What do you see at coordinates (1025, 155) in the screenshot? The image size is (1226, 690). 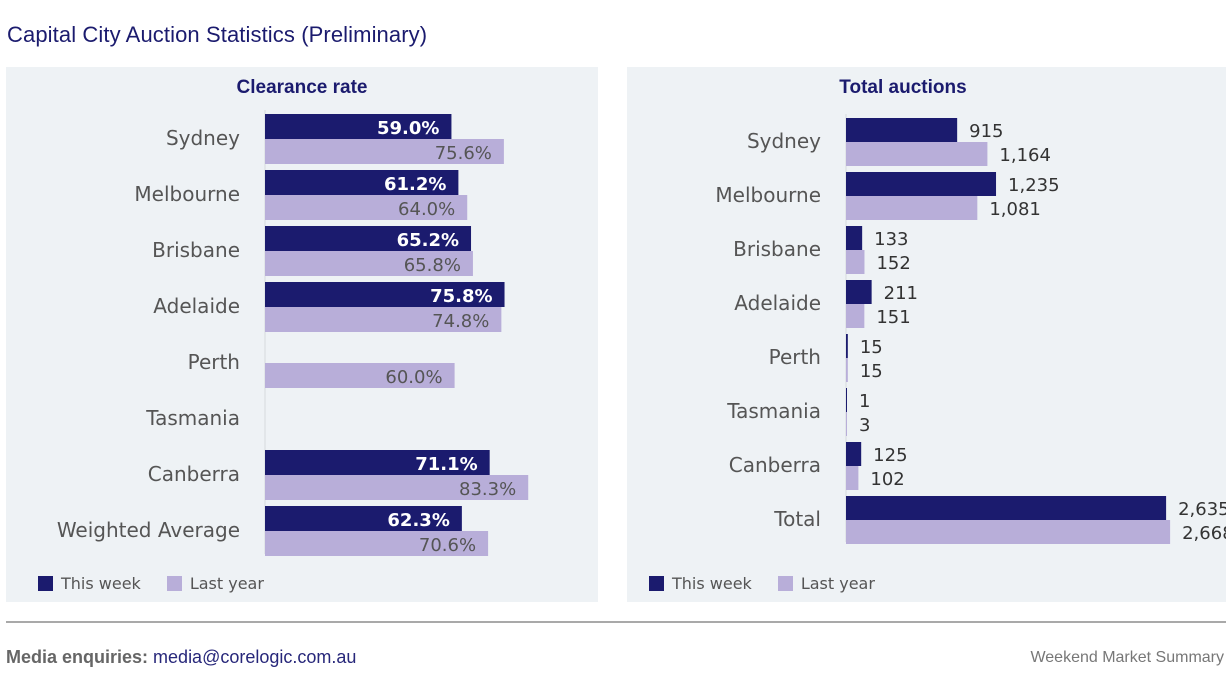 I see `data-label-last-year-sydney: 1,164` at bounding box center [1025, 155].